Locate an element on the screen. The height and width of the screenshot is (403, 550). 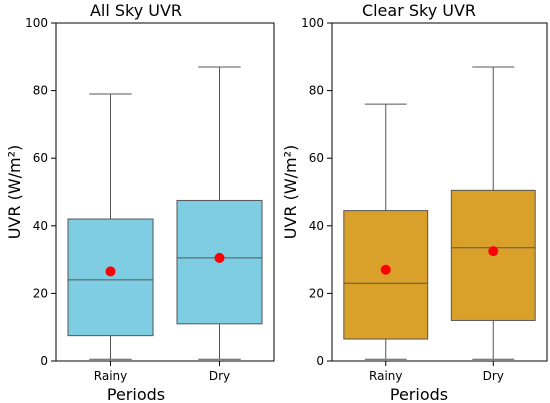
panel-title: All Sky UVR is located at coordinates (136, 10).